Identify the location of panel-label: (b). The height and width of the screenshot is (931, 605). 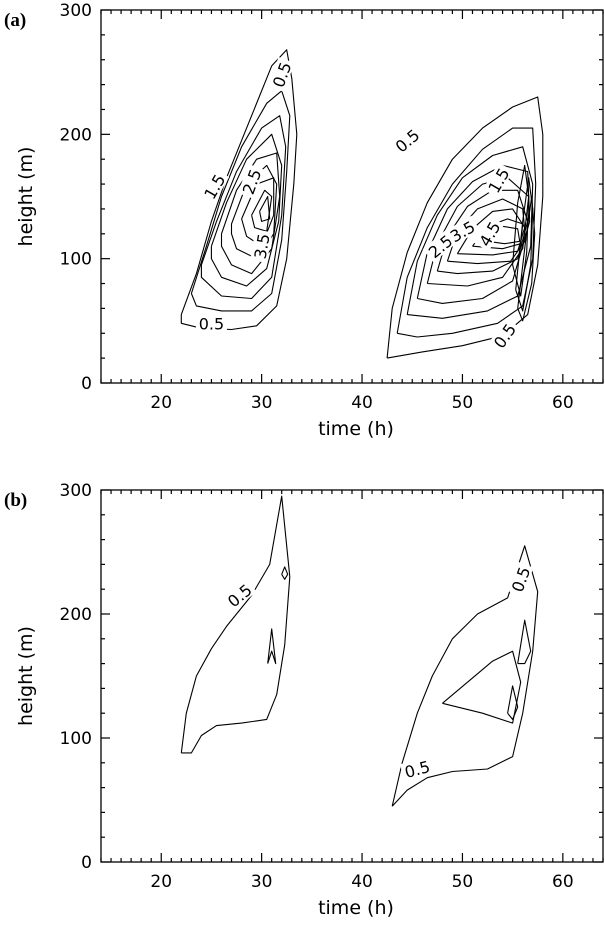
(15, 500).